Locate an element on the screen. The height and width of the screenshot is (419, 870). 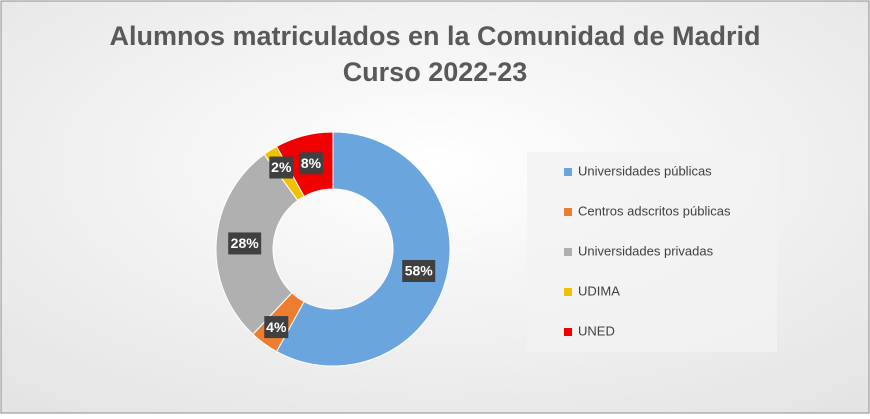
data-label: 8% is located at coordinates (311, 163).